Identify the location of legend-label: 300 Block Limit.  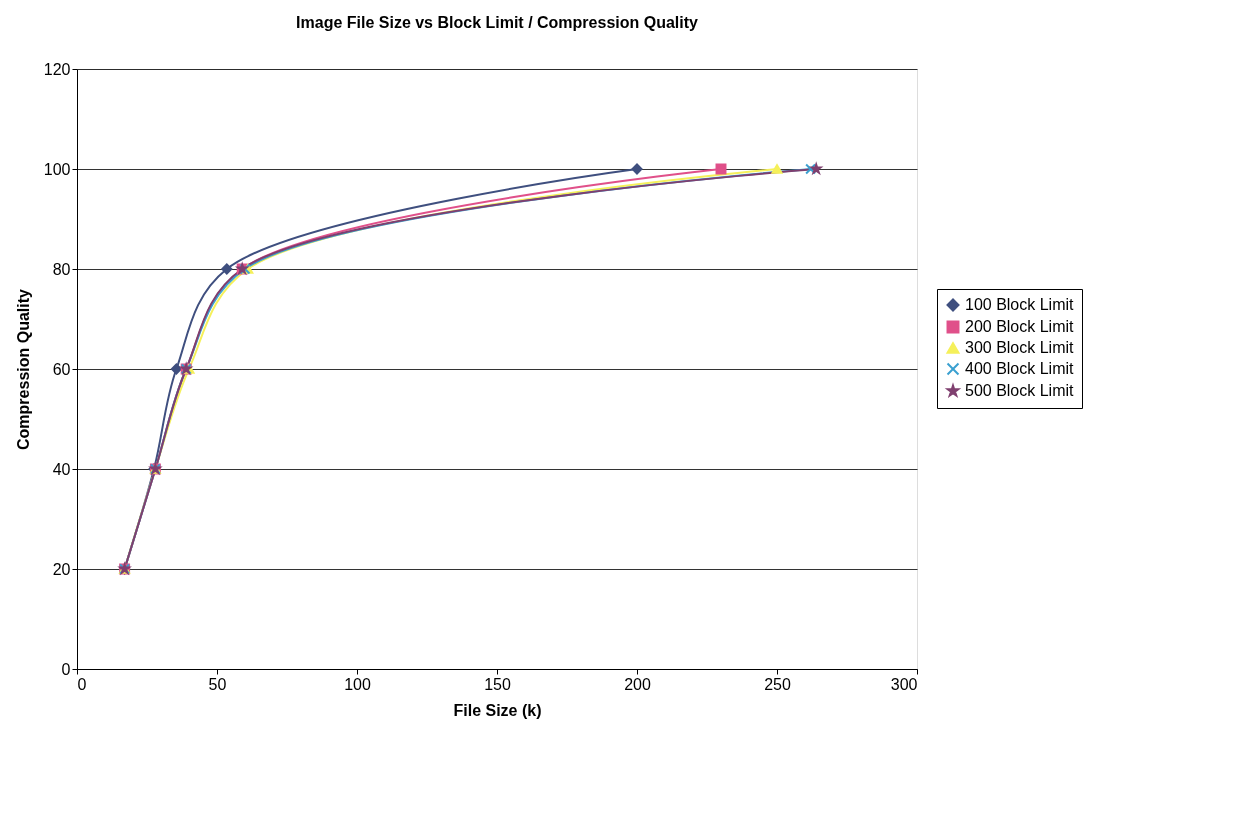
(1020, 347).